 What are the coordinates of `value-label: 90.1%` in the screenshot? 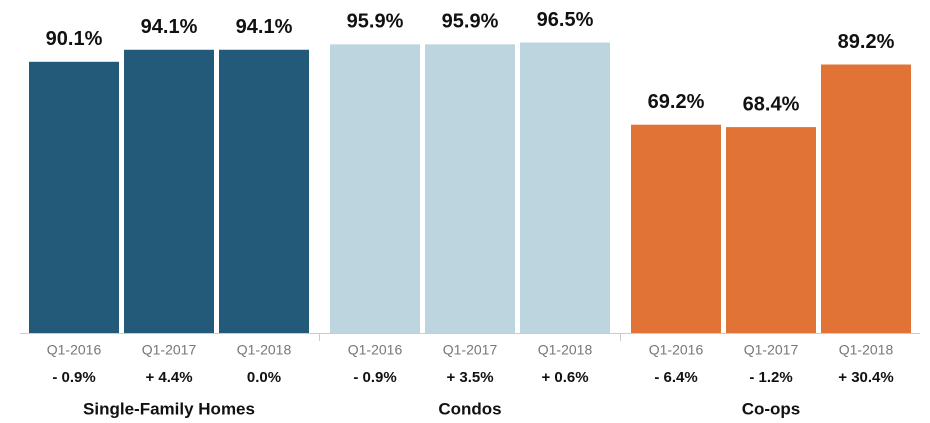 It's located at (74, 39).